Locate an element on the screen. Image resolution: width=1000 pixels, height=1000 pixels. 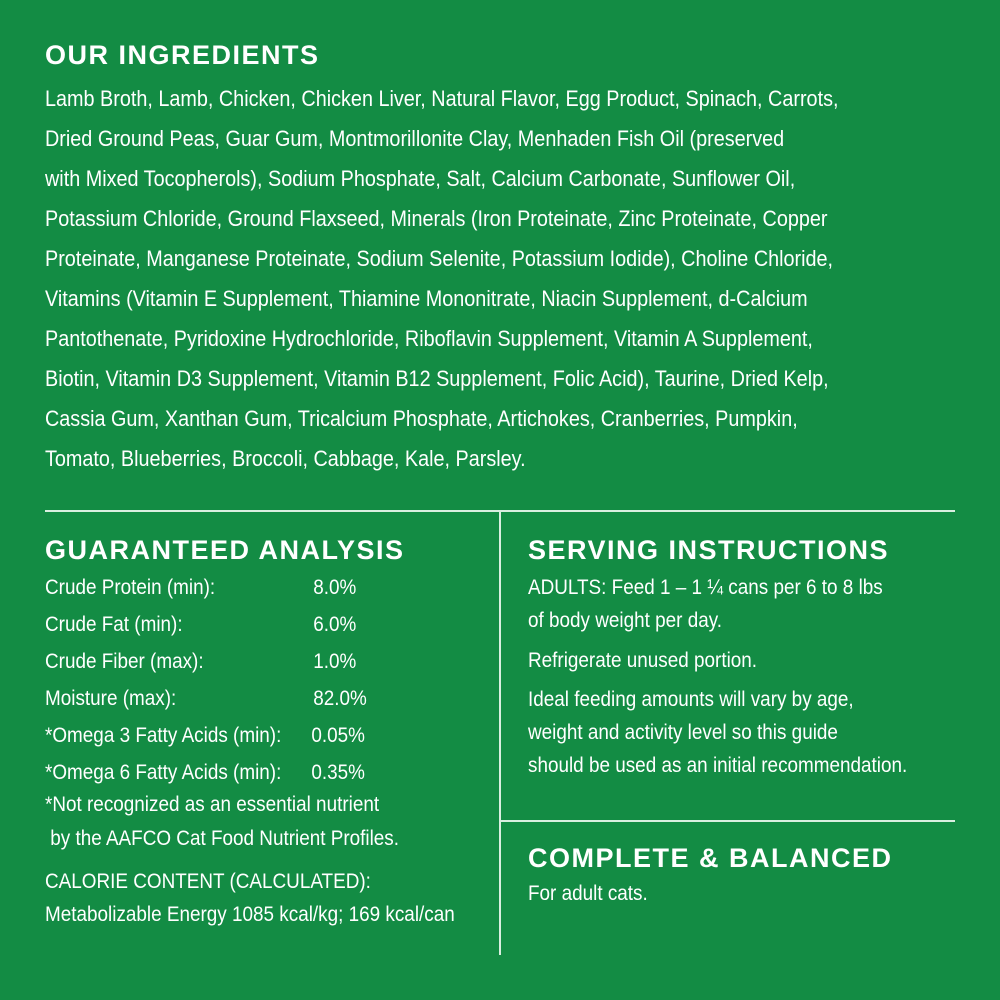
analysis-row: Crude Protein (min): 8.0% is located at coordinates (200, 594).